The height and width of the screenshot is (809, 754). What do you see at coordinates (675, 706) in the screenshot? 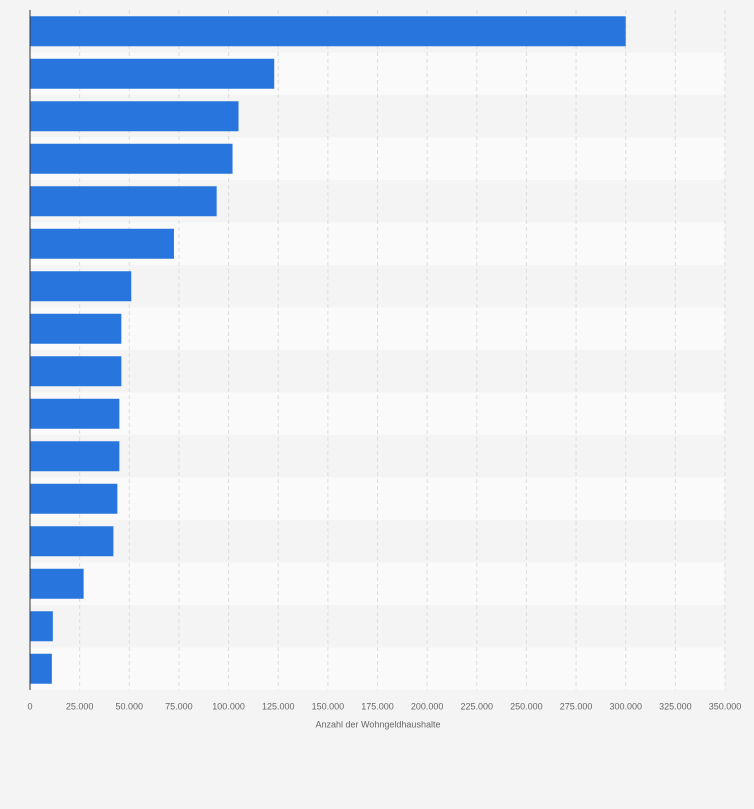
I see `x-tick-label: 325.000` at bounding box center [675, 706].